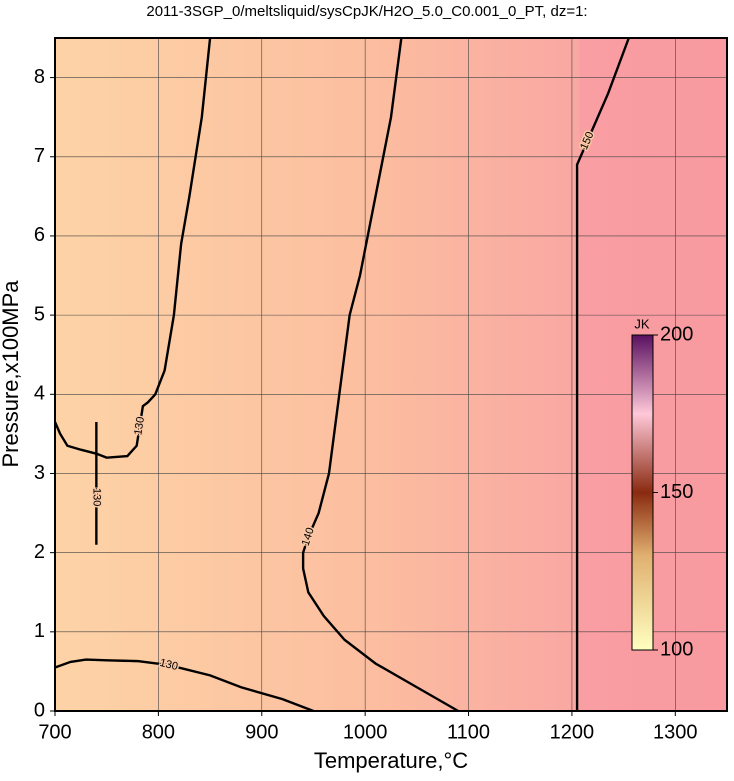  Describe the element at coordinates (11, 374) in the screenshot. I see `y-axis-label: Pressure,x100MPa` at that location.